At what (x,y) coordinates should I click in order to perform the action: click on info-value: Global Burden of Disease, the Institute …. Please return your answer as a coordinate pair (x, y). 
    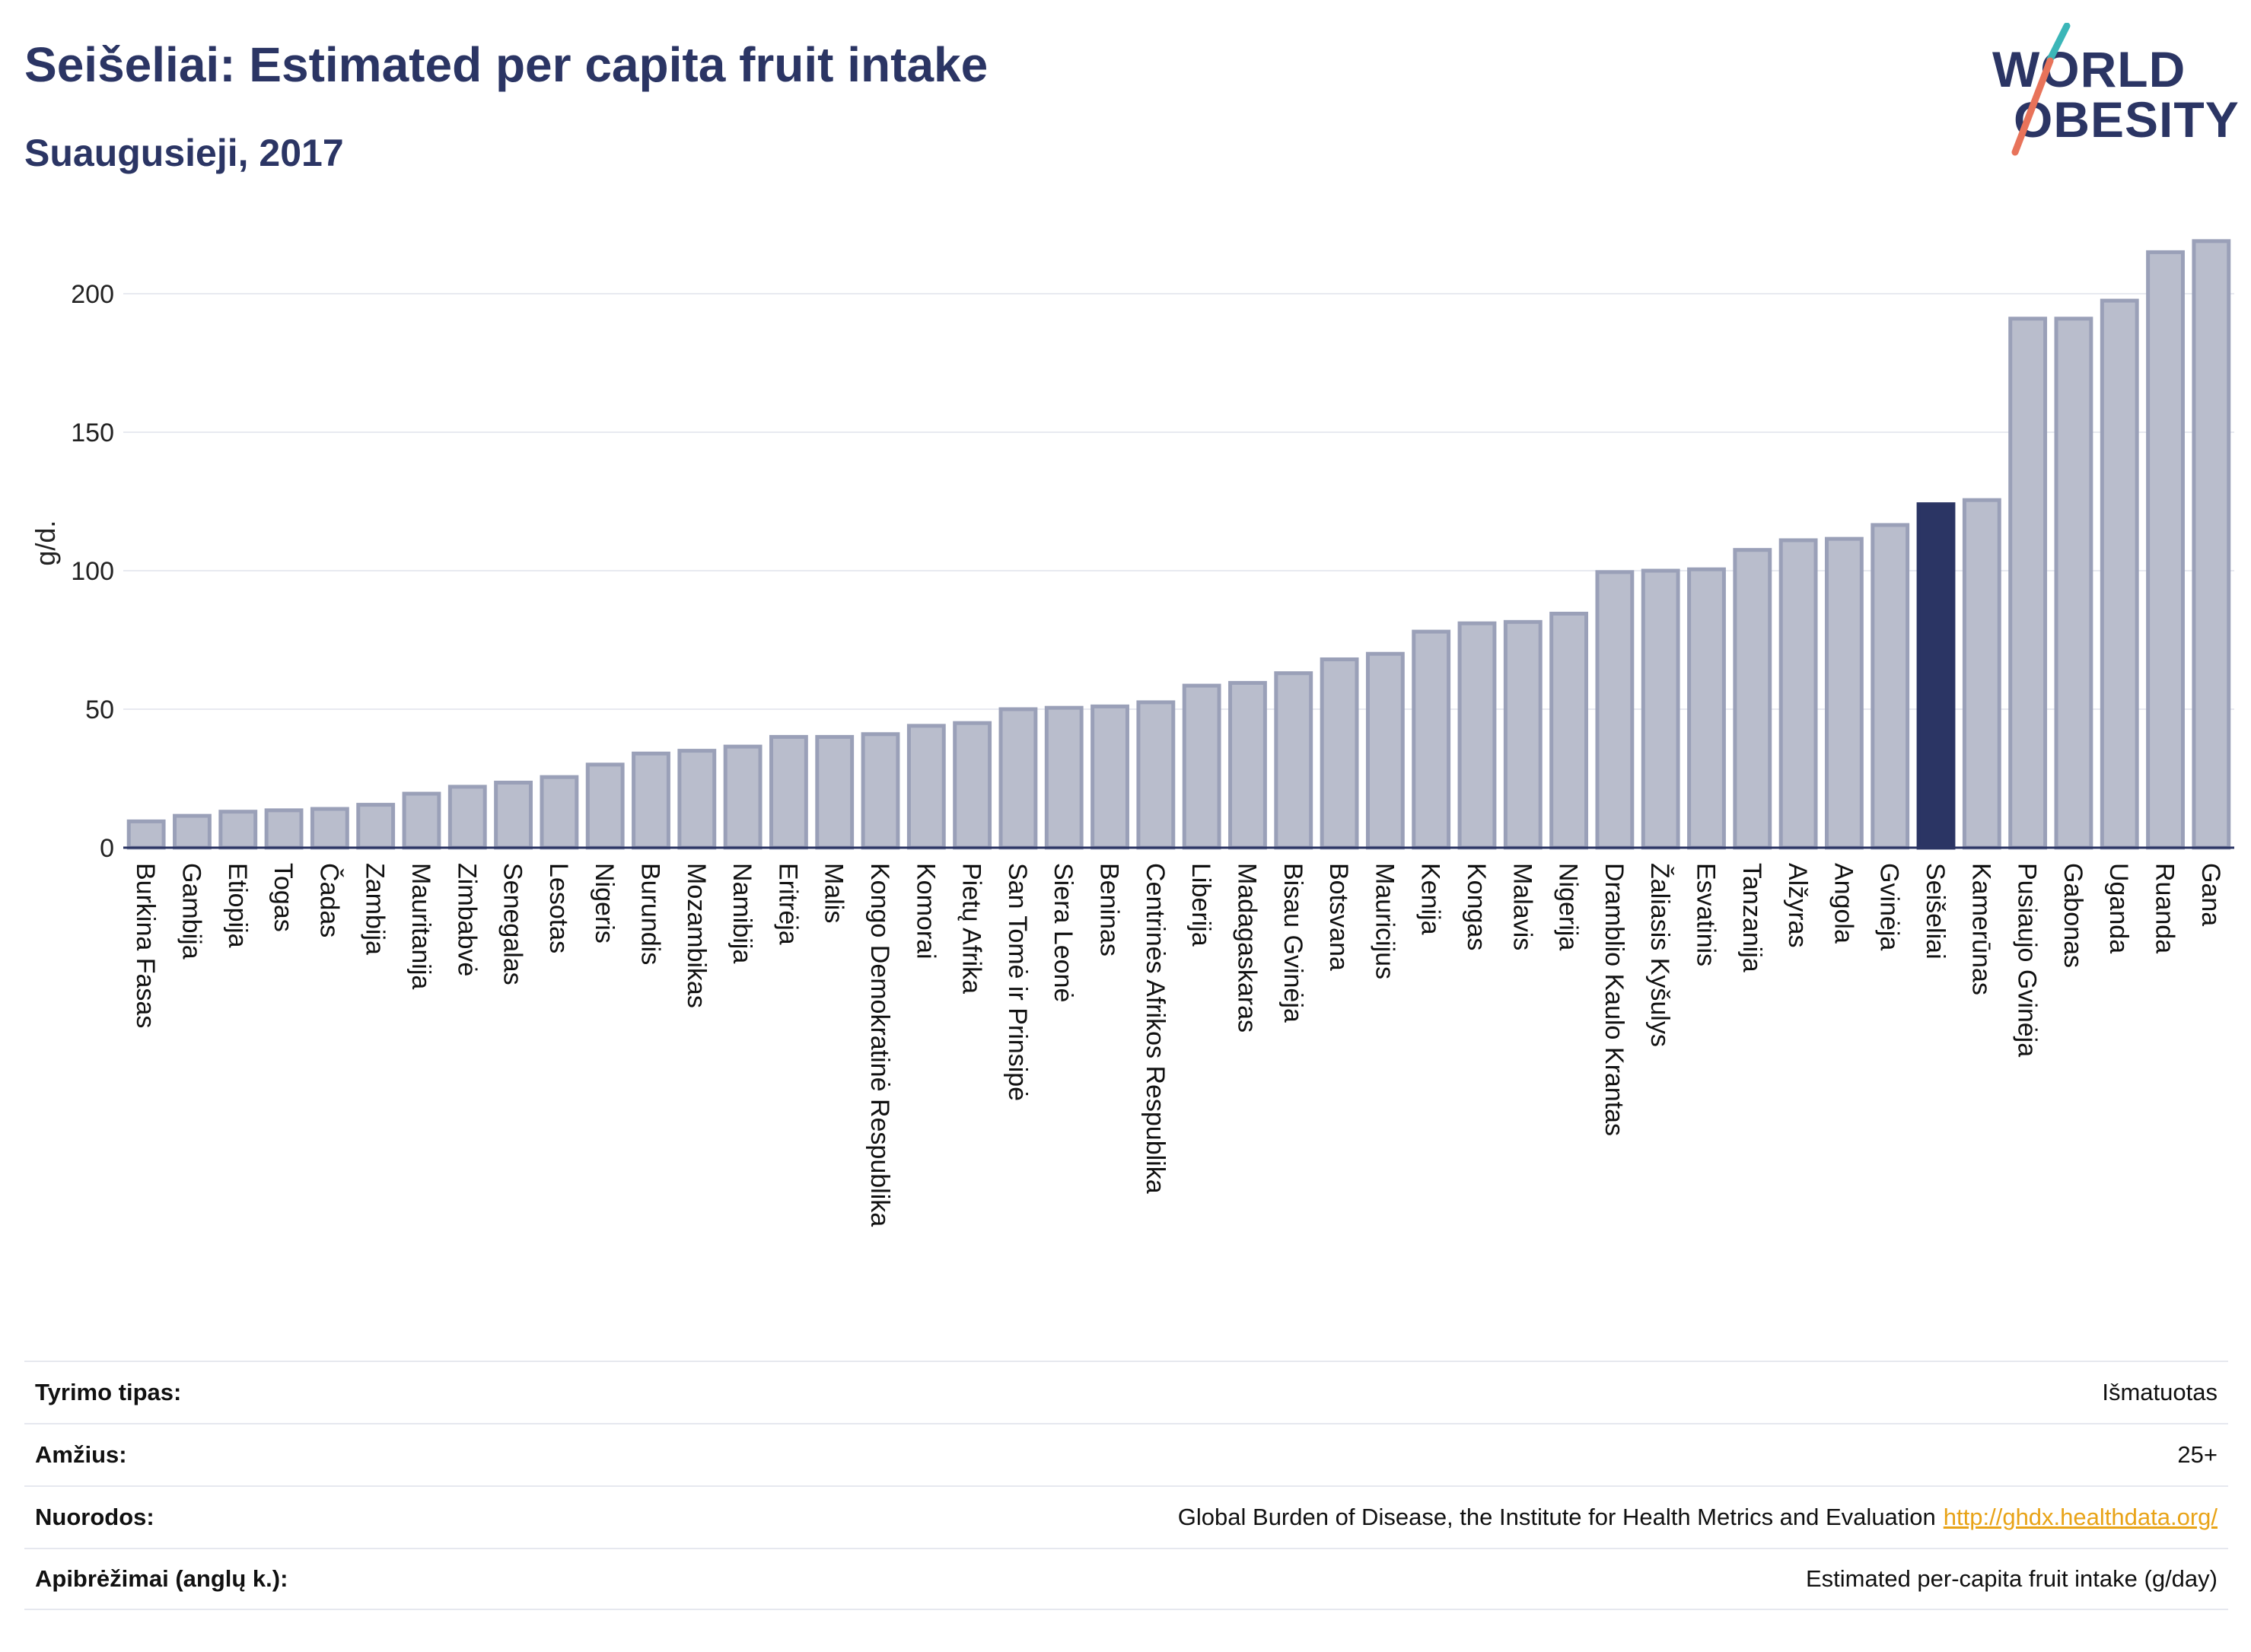
    Looking at the image, I should click on (1698, 1517).